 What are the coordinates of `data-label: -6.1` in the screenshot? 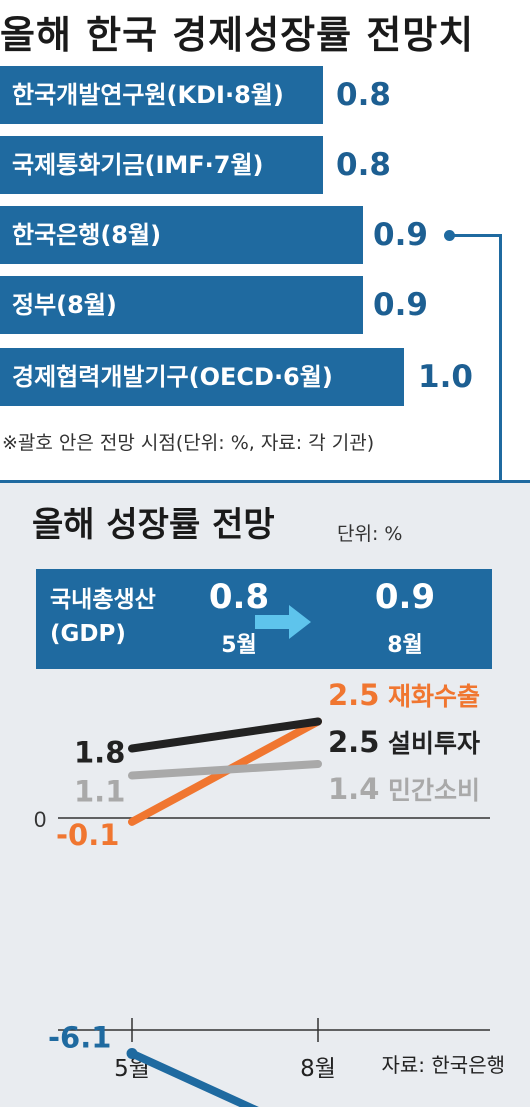 It's located at (79, 1037).